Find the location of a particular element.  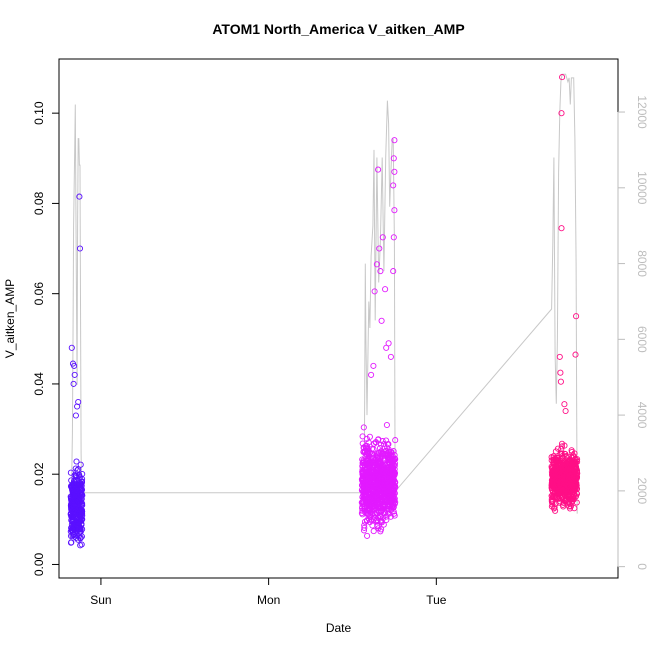

x-tick-label: Sun is located at coordinates (100, 600).